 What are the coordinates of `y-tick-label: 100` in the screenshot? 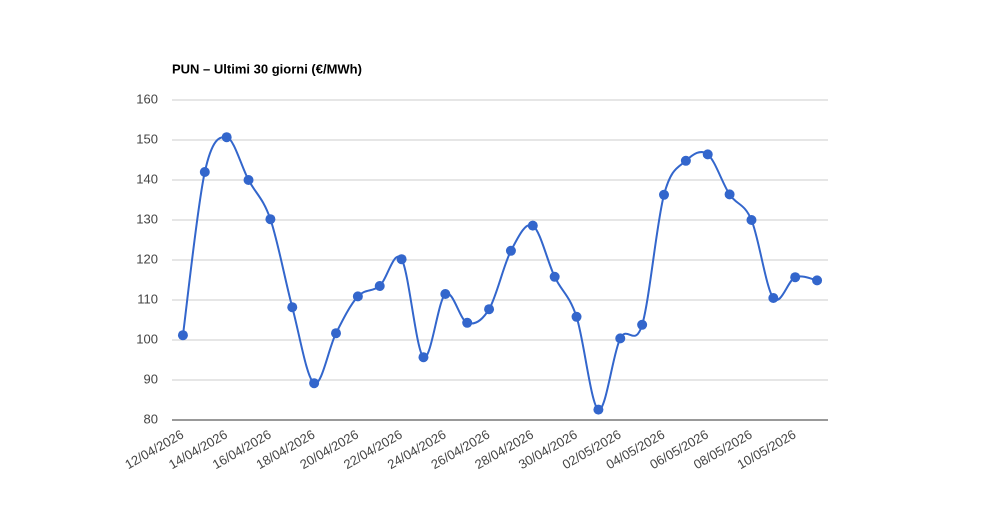 It's located at (147, 338).